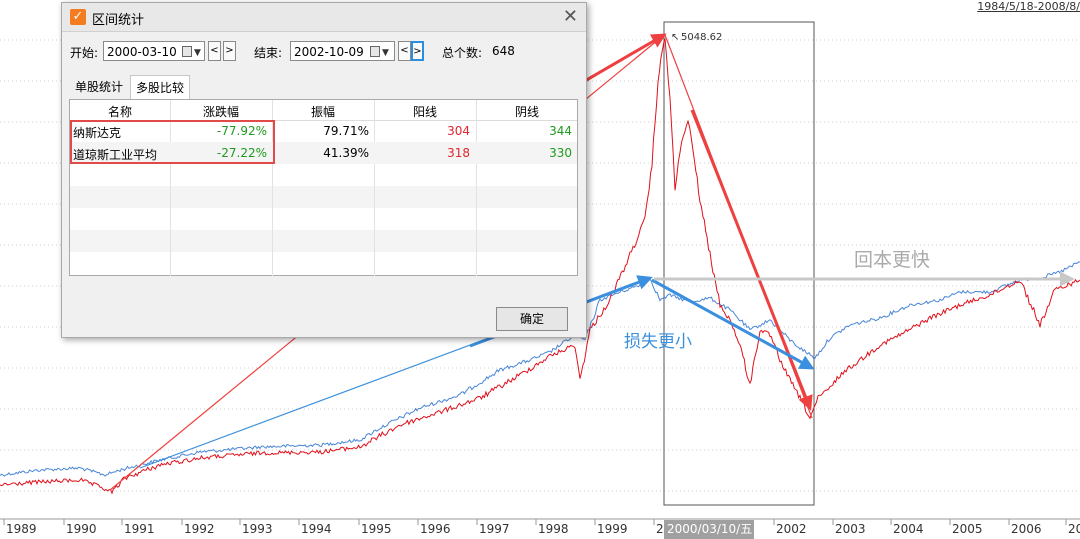 The width and height of the screenshot is (1080, 539). I want to click on dialog-title: 区间统计, so click(118, 20).